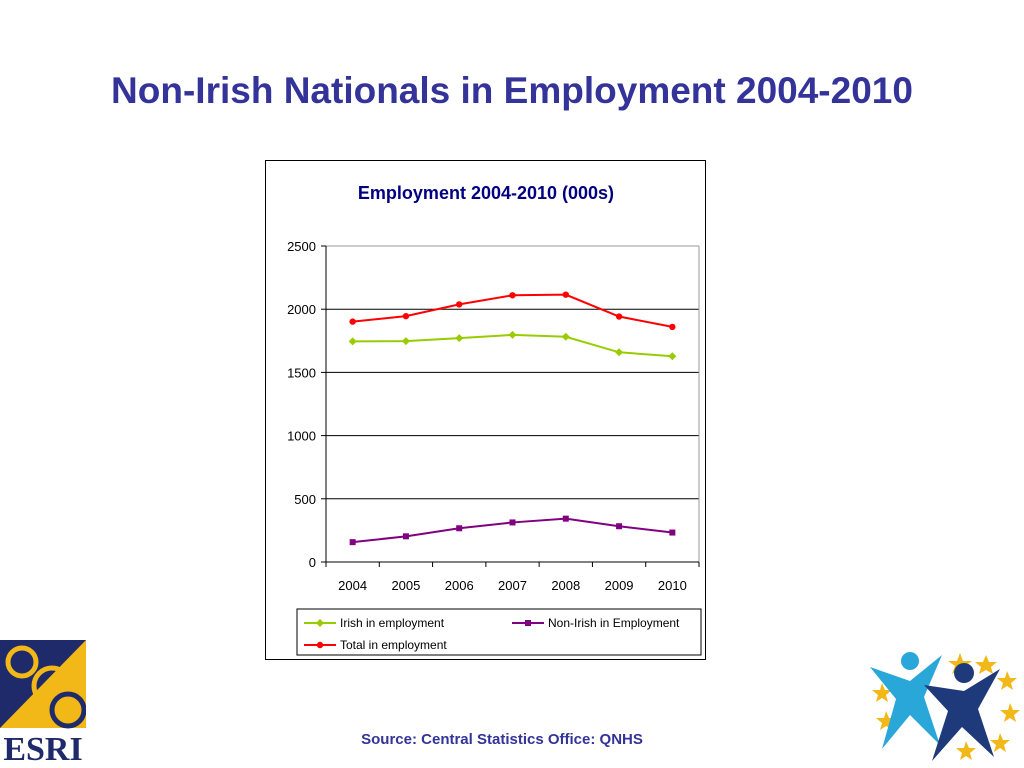  Describe the element at coordinates (312, 562) in the screenshot. I see `y-tick-label: 0` at that location.